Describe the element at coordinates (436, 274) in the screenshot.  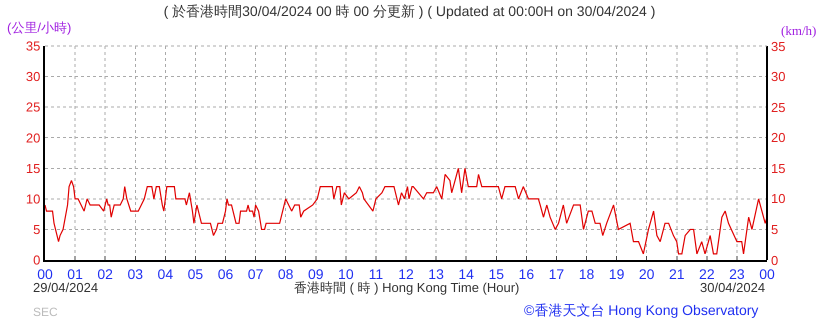
I see `x-tick-label: 13` at that location.